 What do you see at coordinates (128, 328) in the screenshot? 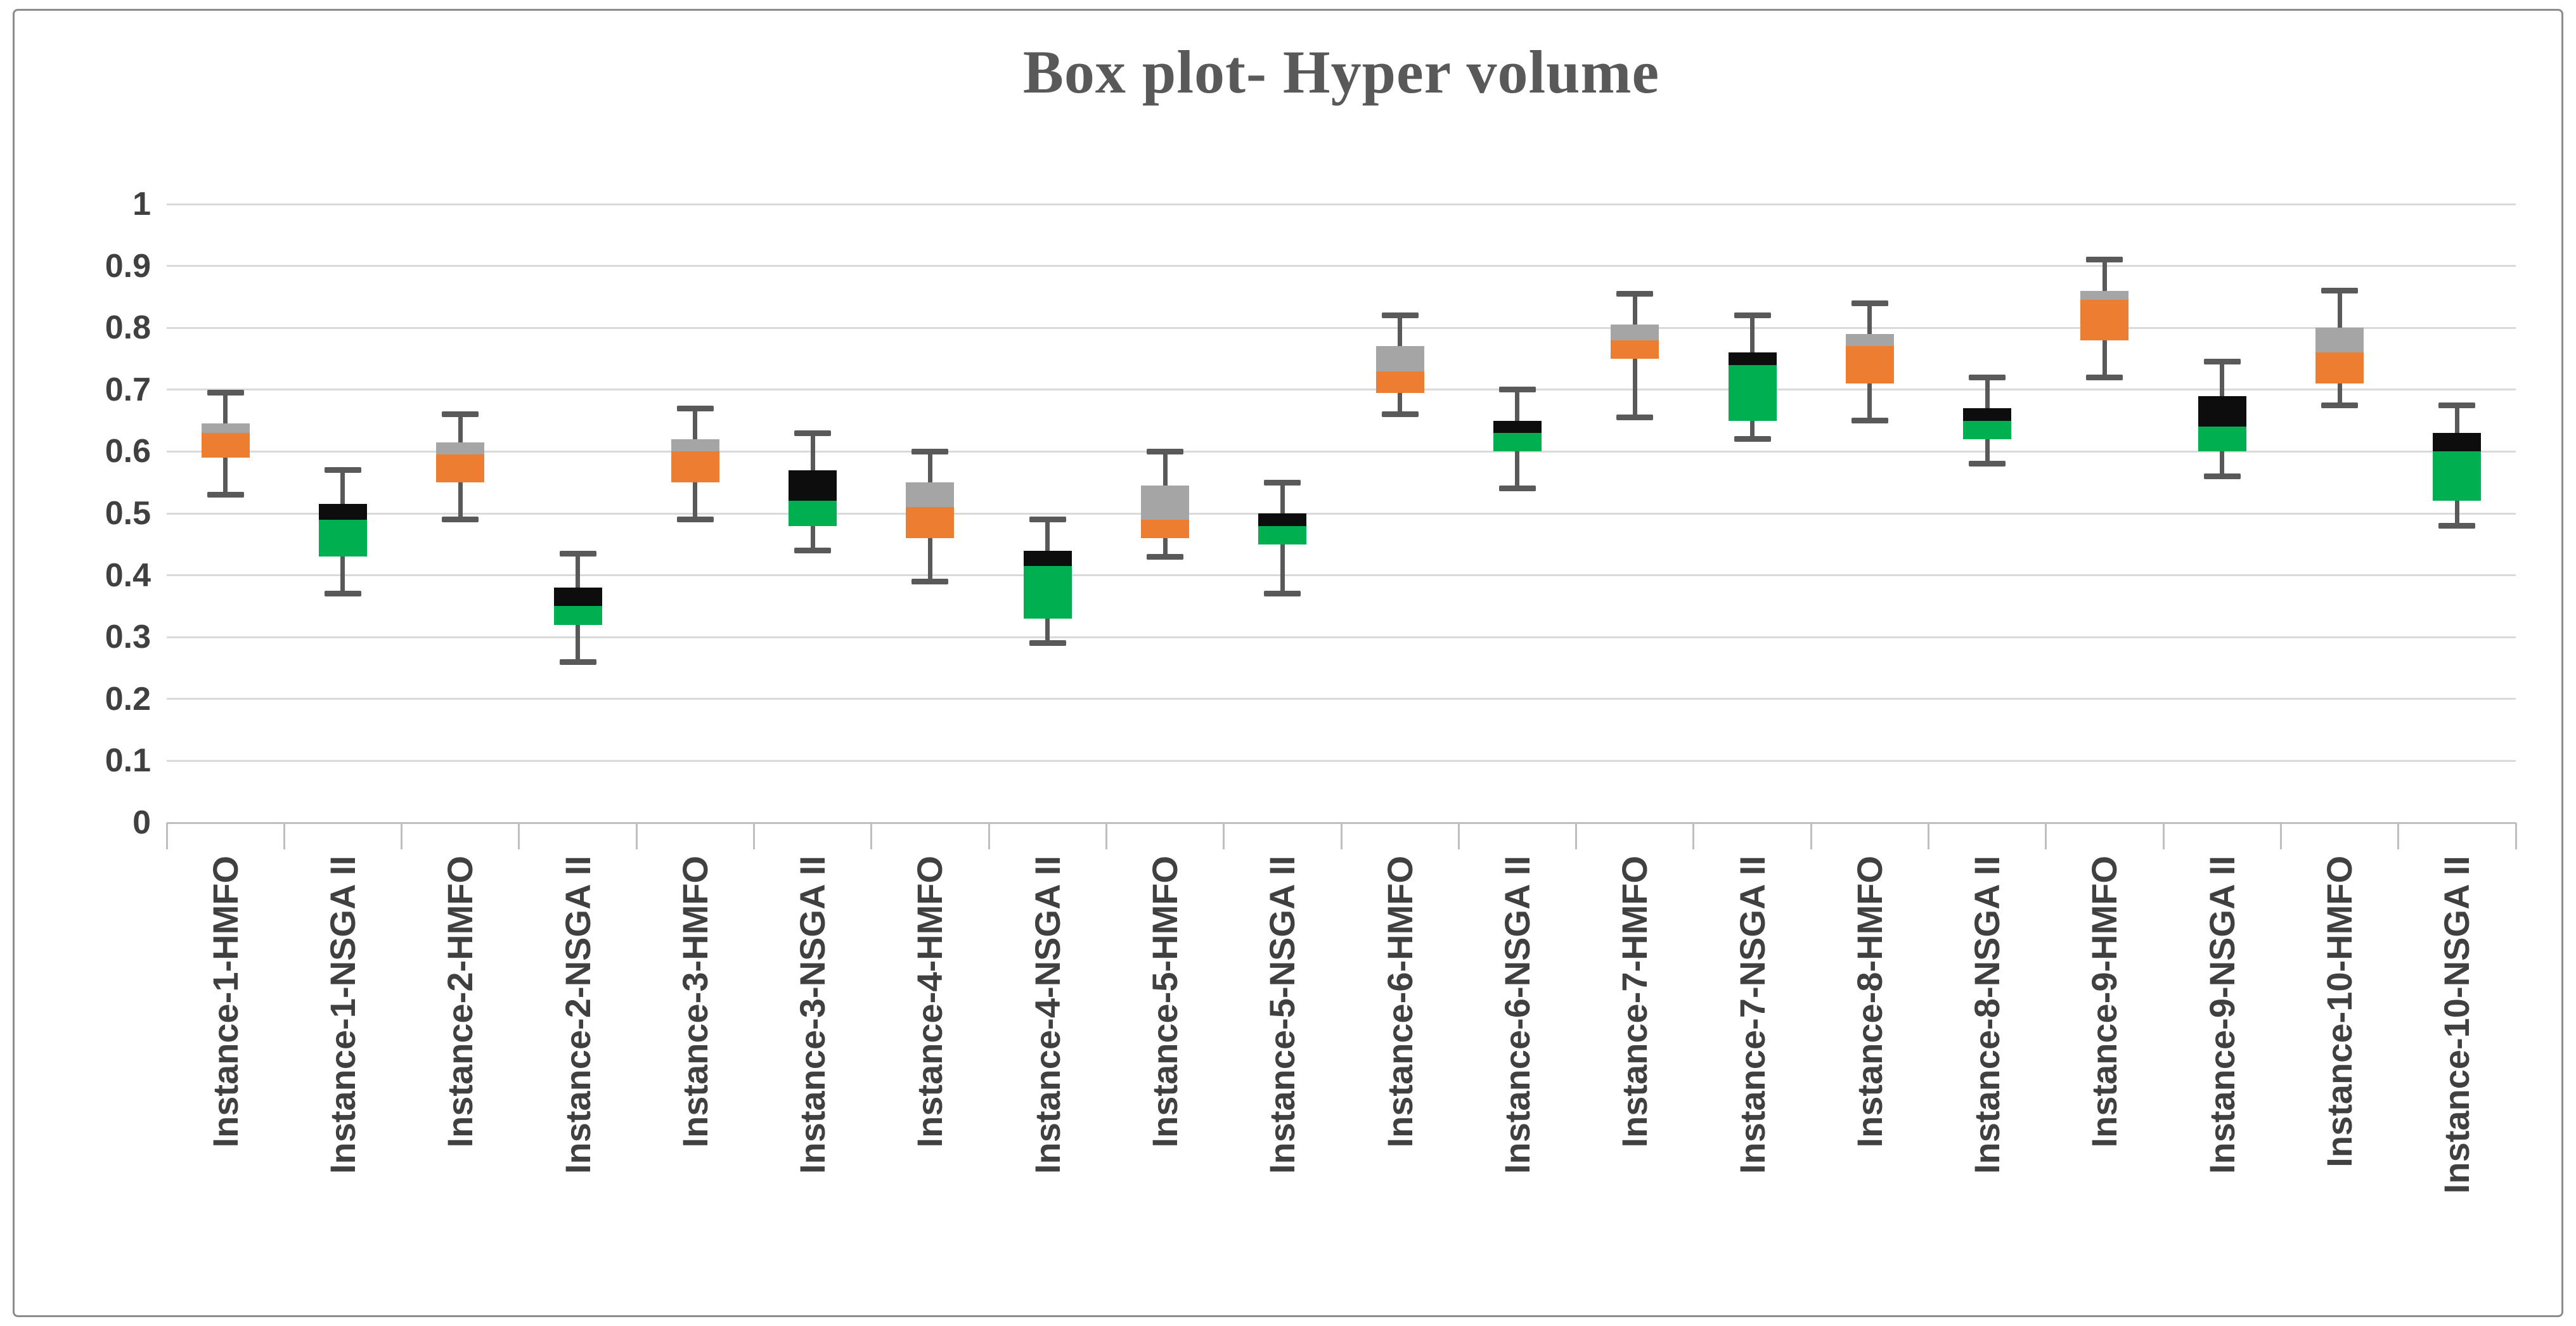
I see `y-axis-tick-label: 0.8` at bounding box center [128, 328].